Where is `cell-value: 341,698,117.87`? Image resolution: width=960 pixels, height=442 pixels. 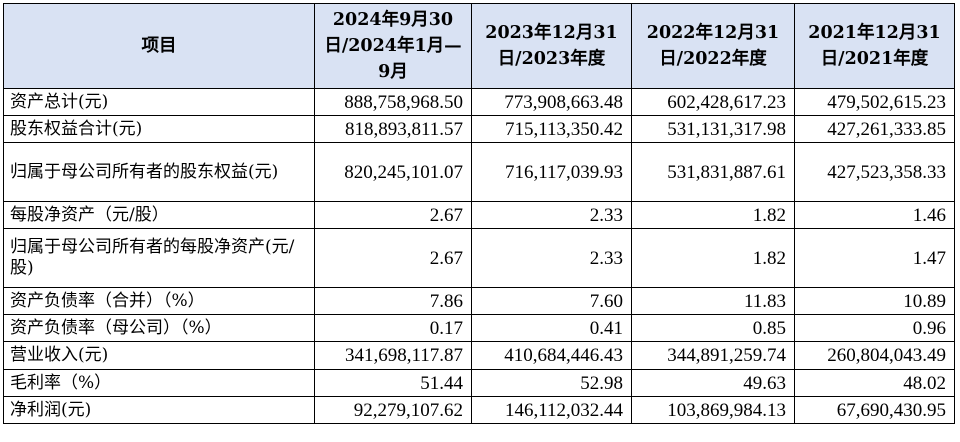
cell-value: 341,698,117.87 is located at coordinates (393, 355).